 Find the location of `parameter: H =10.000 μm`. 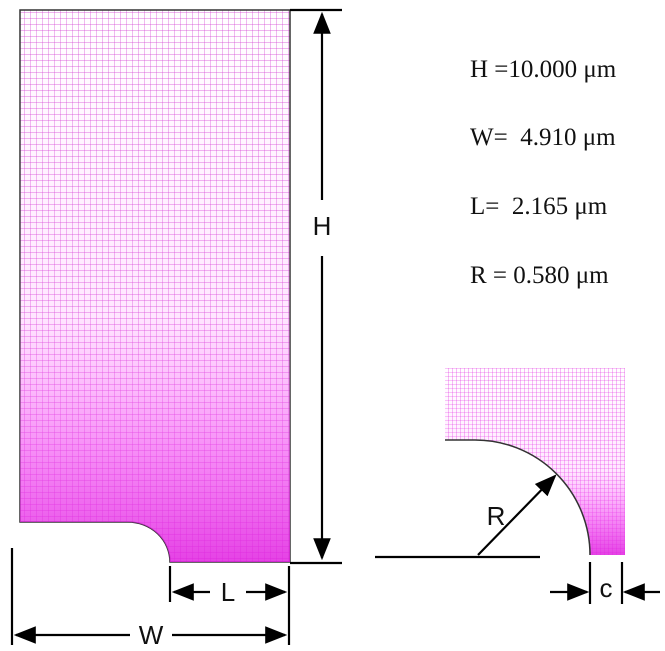

parameter: H =10.000 μm is located at coordinates (543, 69).